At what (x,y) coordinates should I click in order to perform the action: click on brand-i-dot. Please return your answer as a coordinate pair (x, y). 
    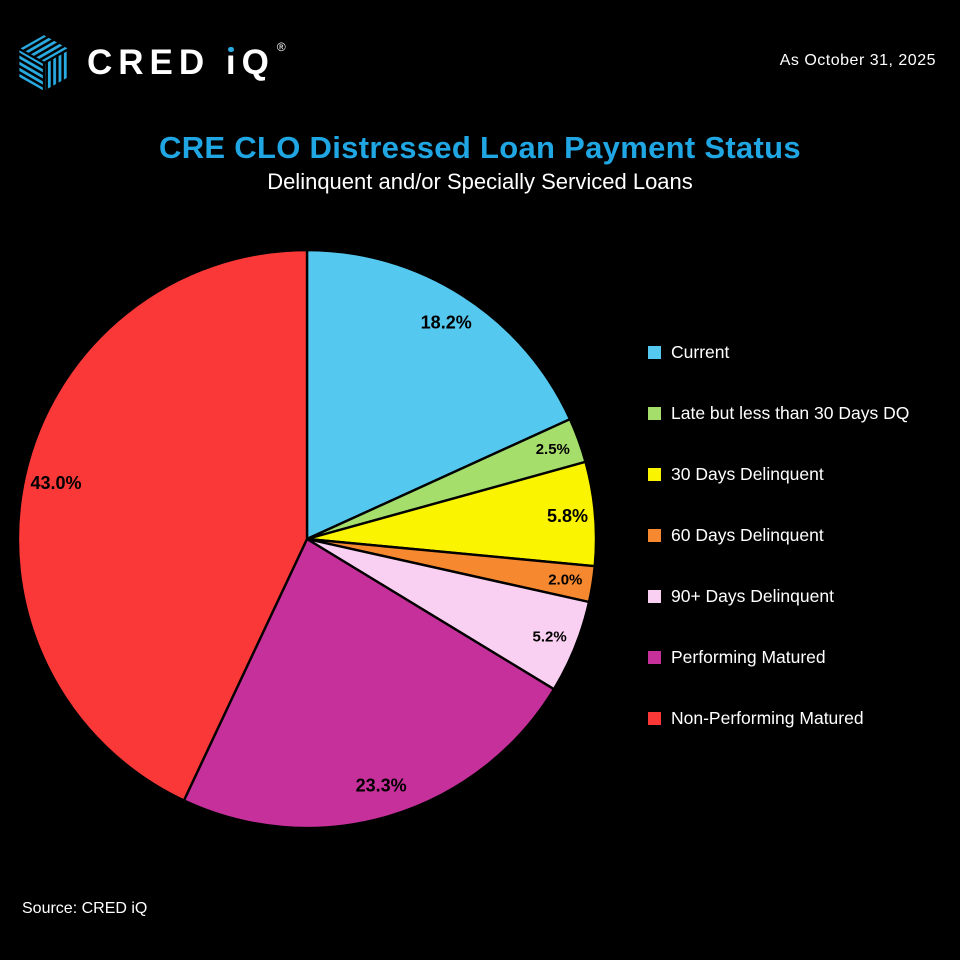
    Looking at the image, I should click on (231, 49).